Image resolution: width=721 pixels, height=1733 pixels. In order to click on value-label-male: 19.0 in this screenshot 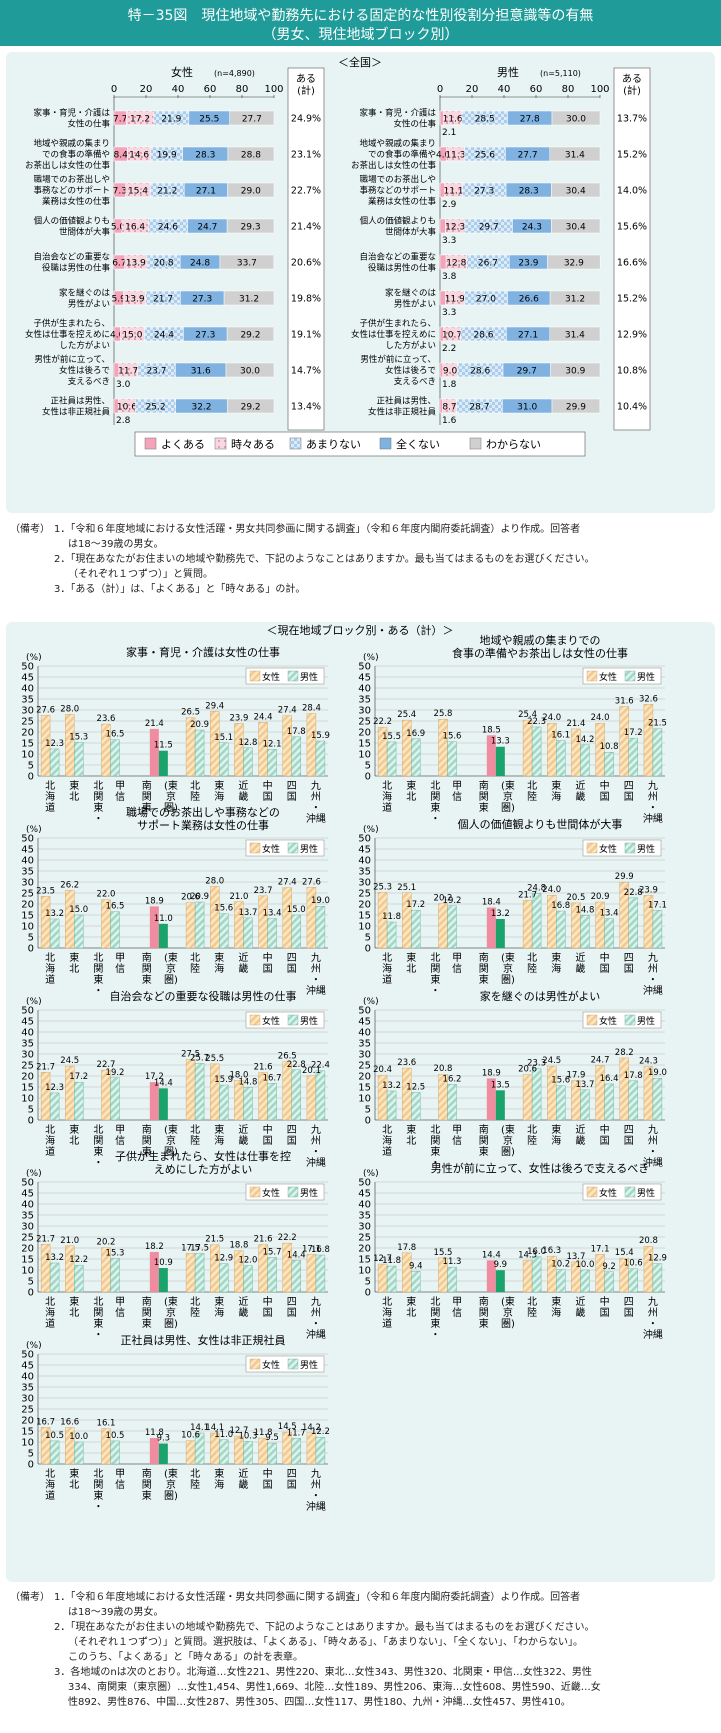, I will do `click(320, 901)`.